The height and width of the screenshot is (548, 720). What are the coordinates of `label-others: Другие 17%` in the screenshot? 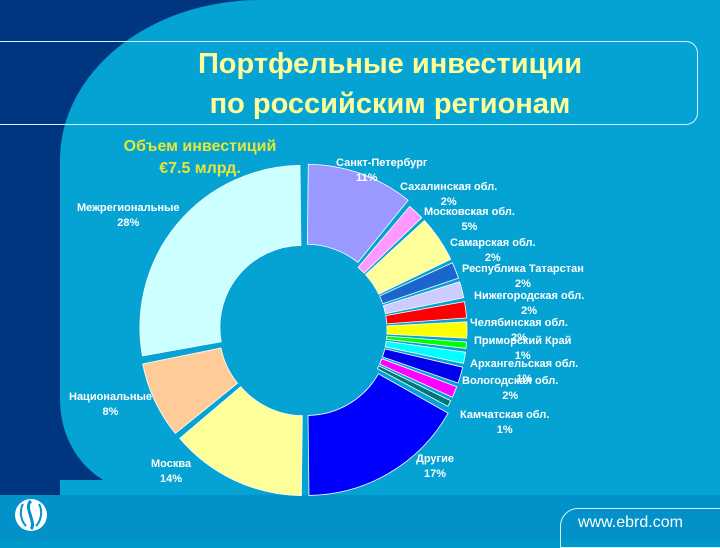 It's located at (435, 466).